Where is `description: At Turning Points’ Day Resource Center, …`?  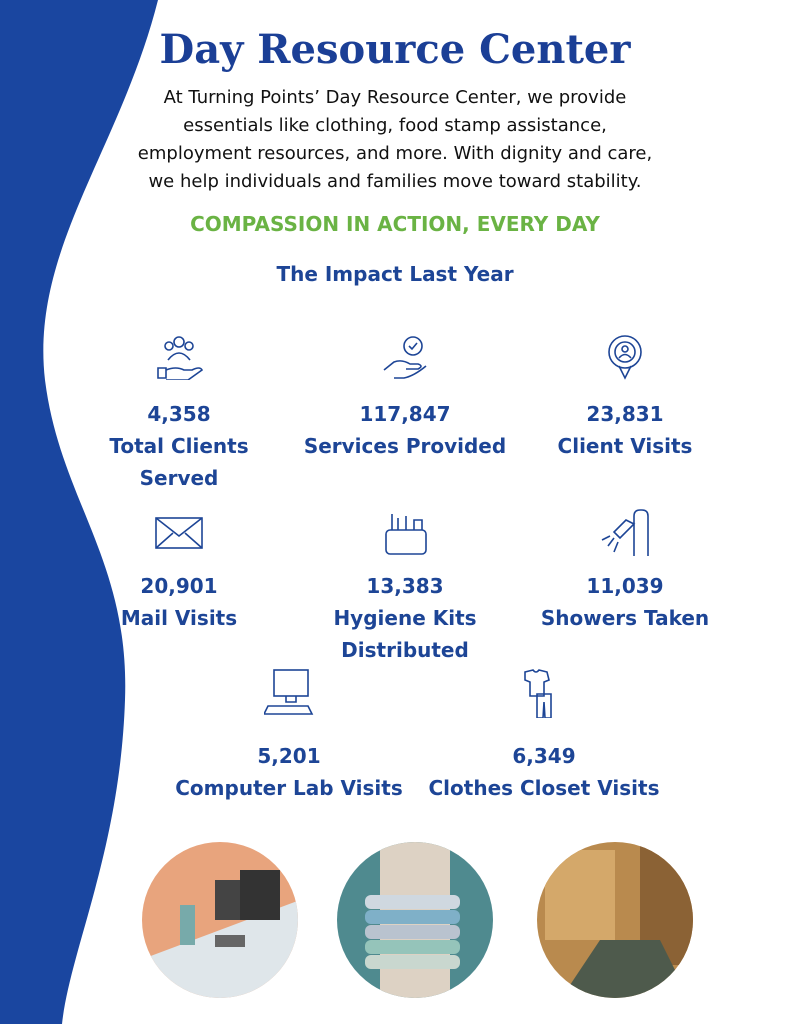 description: At Turning Points’ Day Resource Center, … is located at coordinates (395, 139).